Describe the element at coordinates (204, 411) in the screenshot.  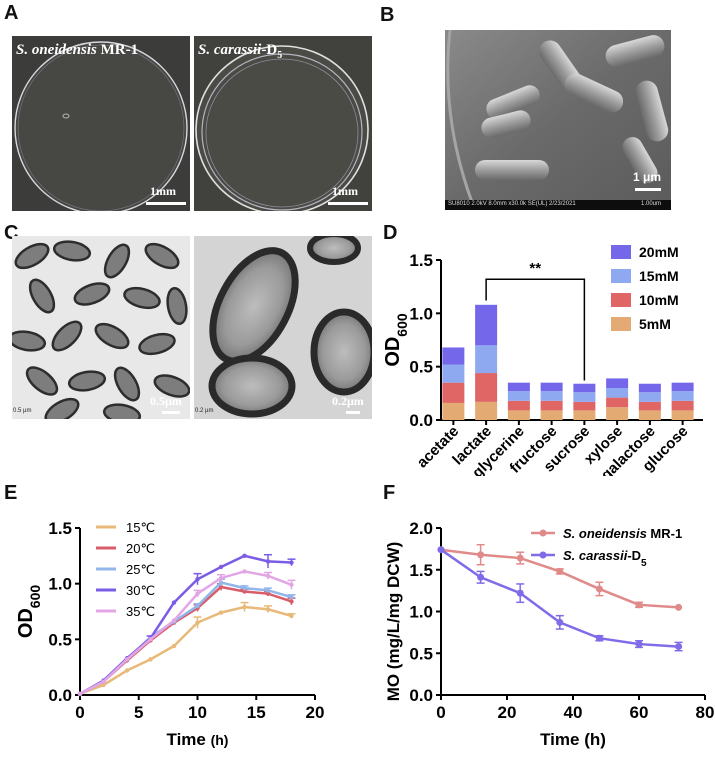
I see `tem-small-label-right: 0.2 µm` at that location.